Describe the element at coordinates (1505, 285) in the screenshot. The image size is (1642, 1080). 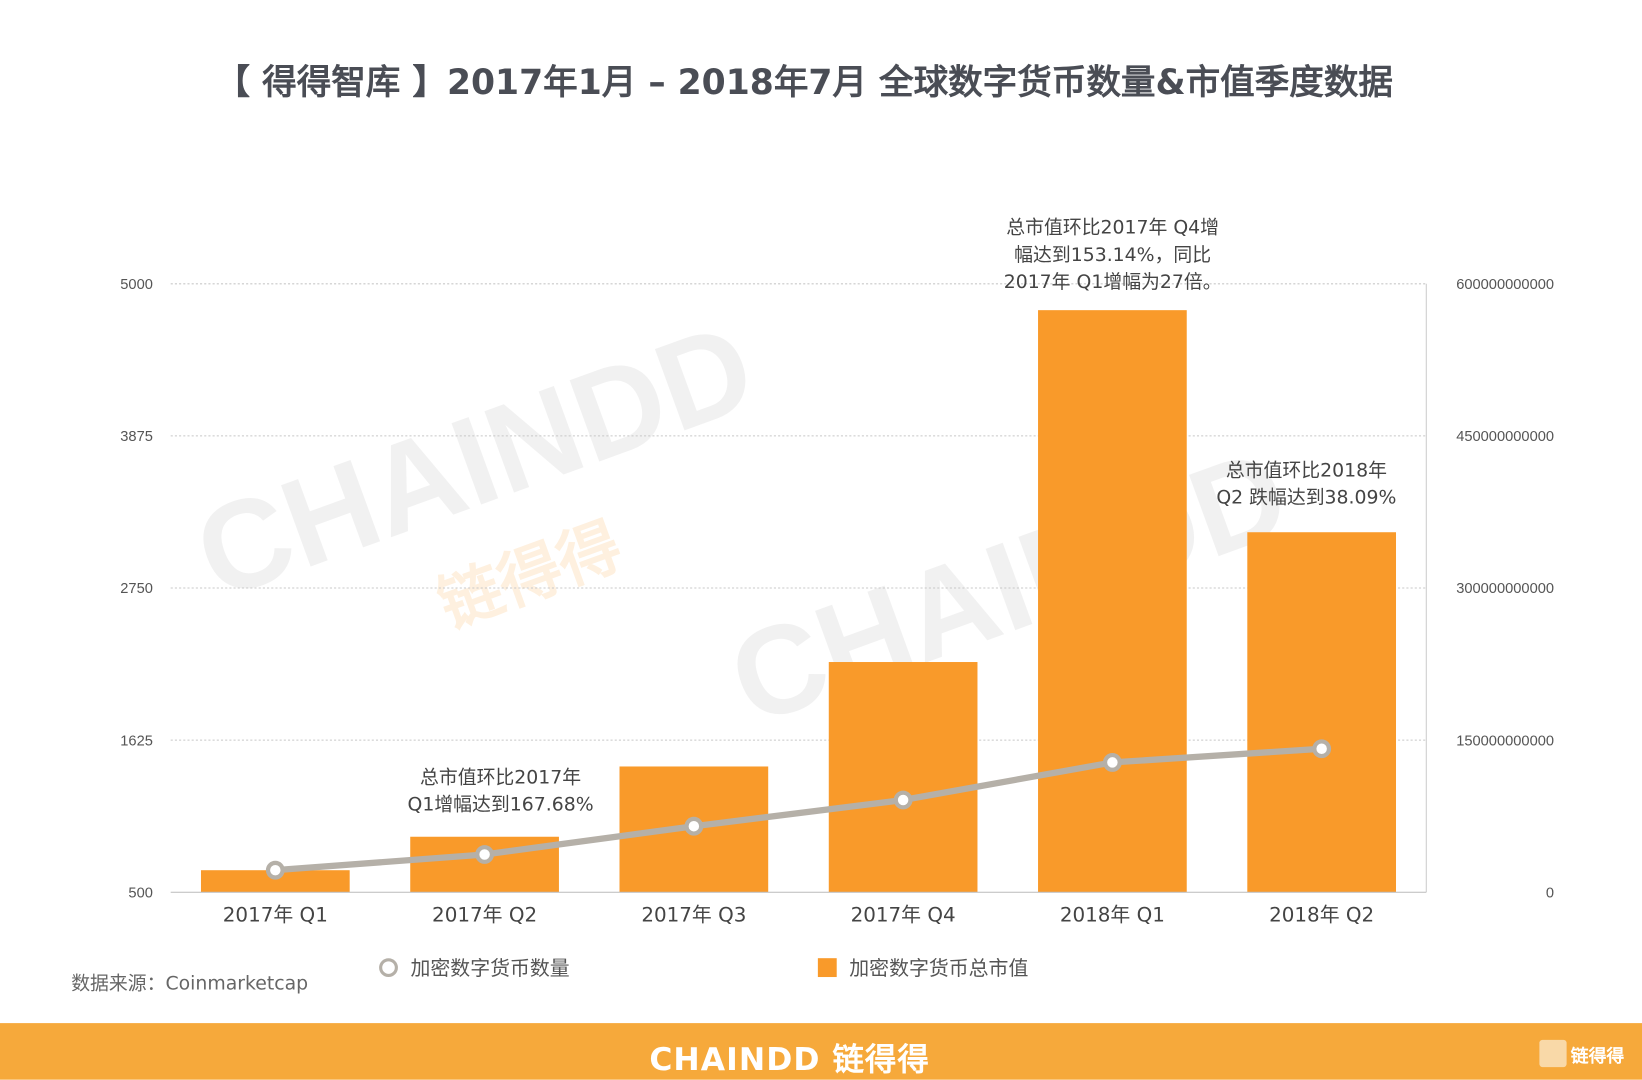
I see `right-axis-tick: 600000000000` at that location.